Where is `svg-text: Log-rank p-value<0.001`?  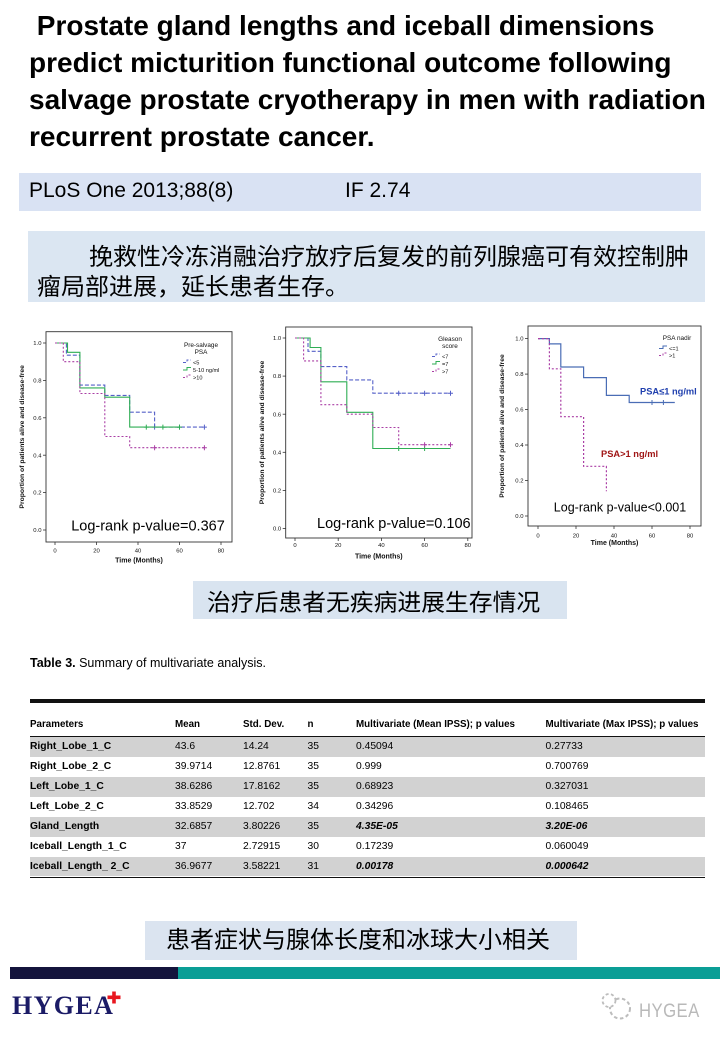 svg-text: Log-rank p-value<0.001 is located at coordinates (620, 508).